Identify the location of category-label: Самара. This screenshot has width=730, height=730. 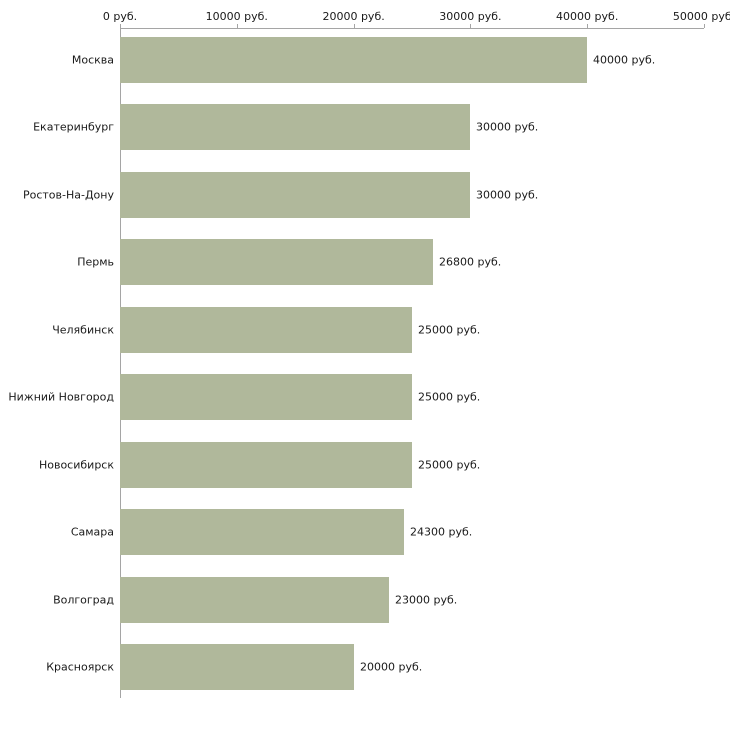
(92, 532).